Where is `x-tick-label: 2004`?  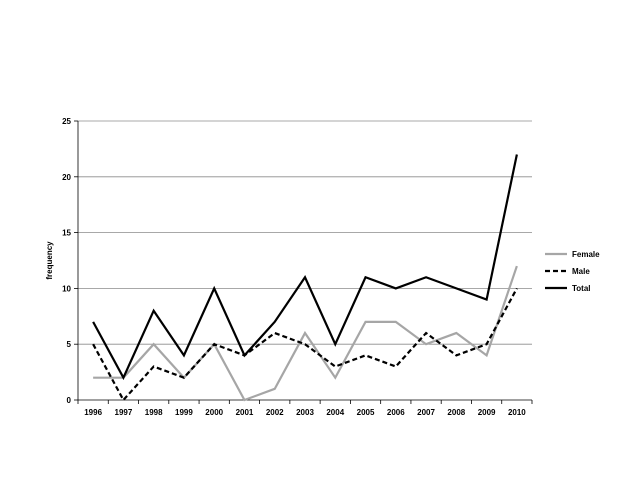
x-tick-label: 2004 is located at coordinates (335, 412).